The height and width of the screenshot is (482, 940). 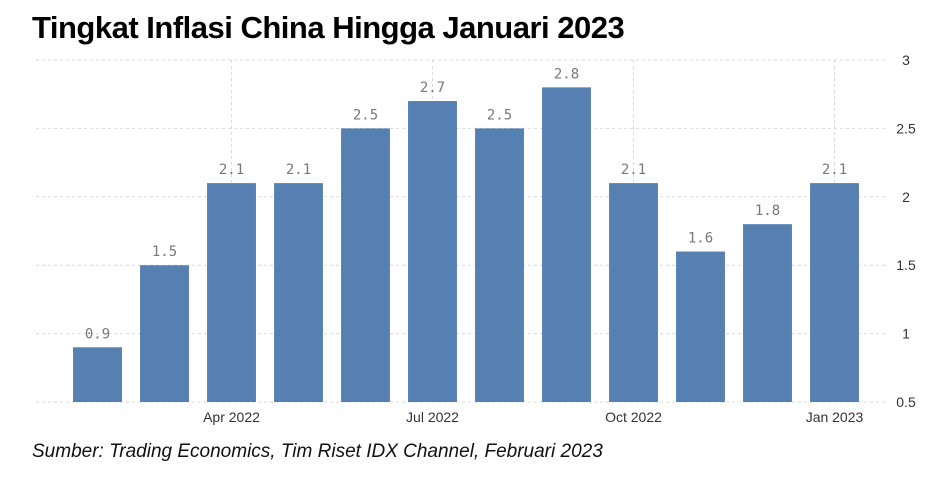 I want to click on x-tick-label: Oct 2022, so click(x=633, y=417).